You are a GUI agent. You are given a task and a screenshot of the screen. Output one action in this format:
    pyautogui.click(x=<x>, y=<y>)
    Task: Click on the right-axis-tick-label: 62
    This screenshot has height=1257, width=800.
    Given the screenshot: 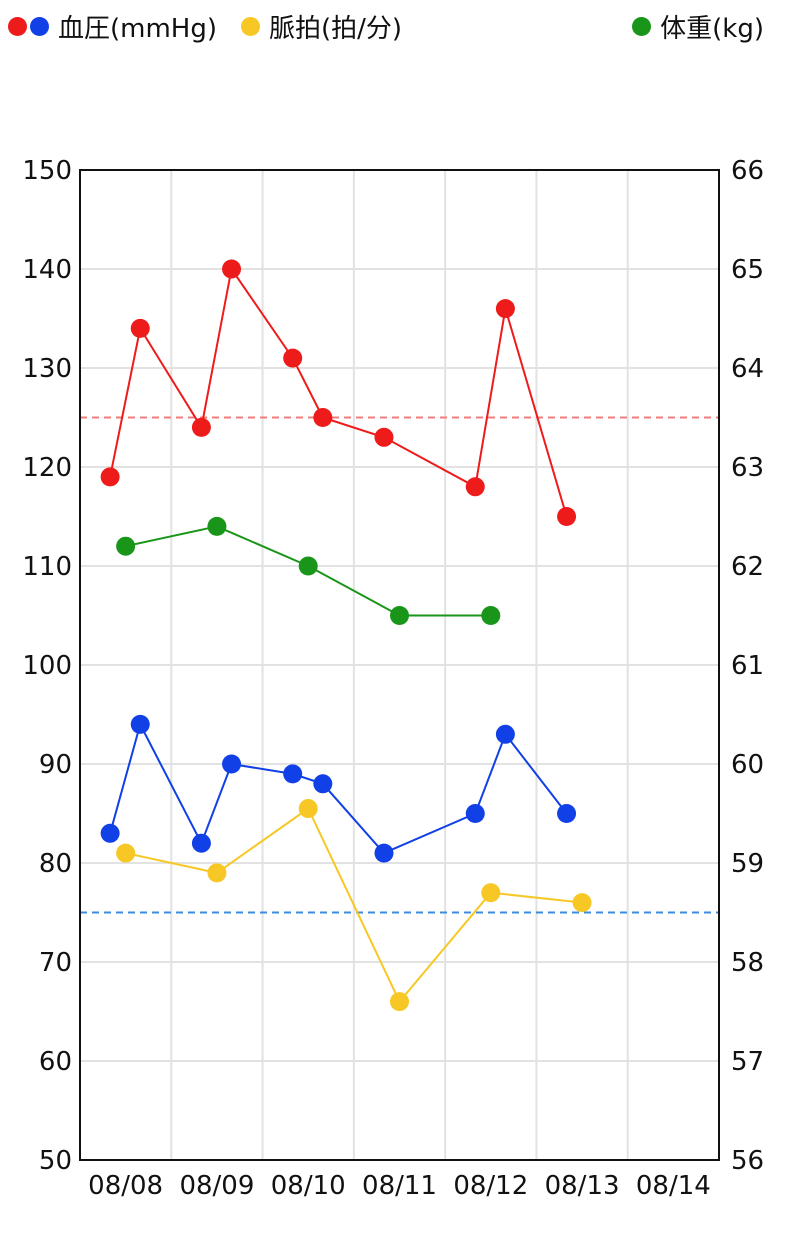 What is the action you would take?
    pyautogui.click(x=747, y=567)
    